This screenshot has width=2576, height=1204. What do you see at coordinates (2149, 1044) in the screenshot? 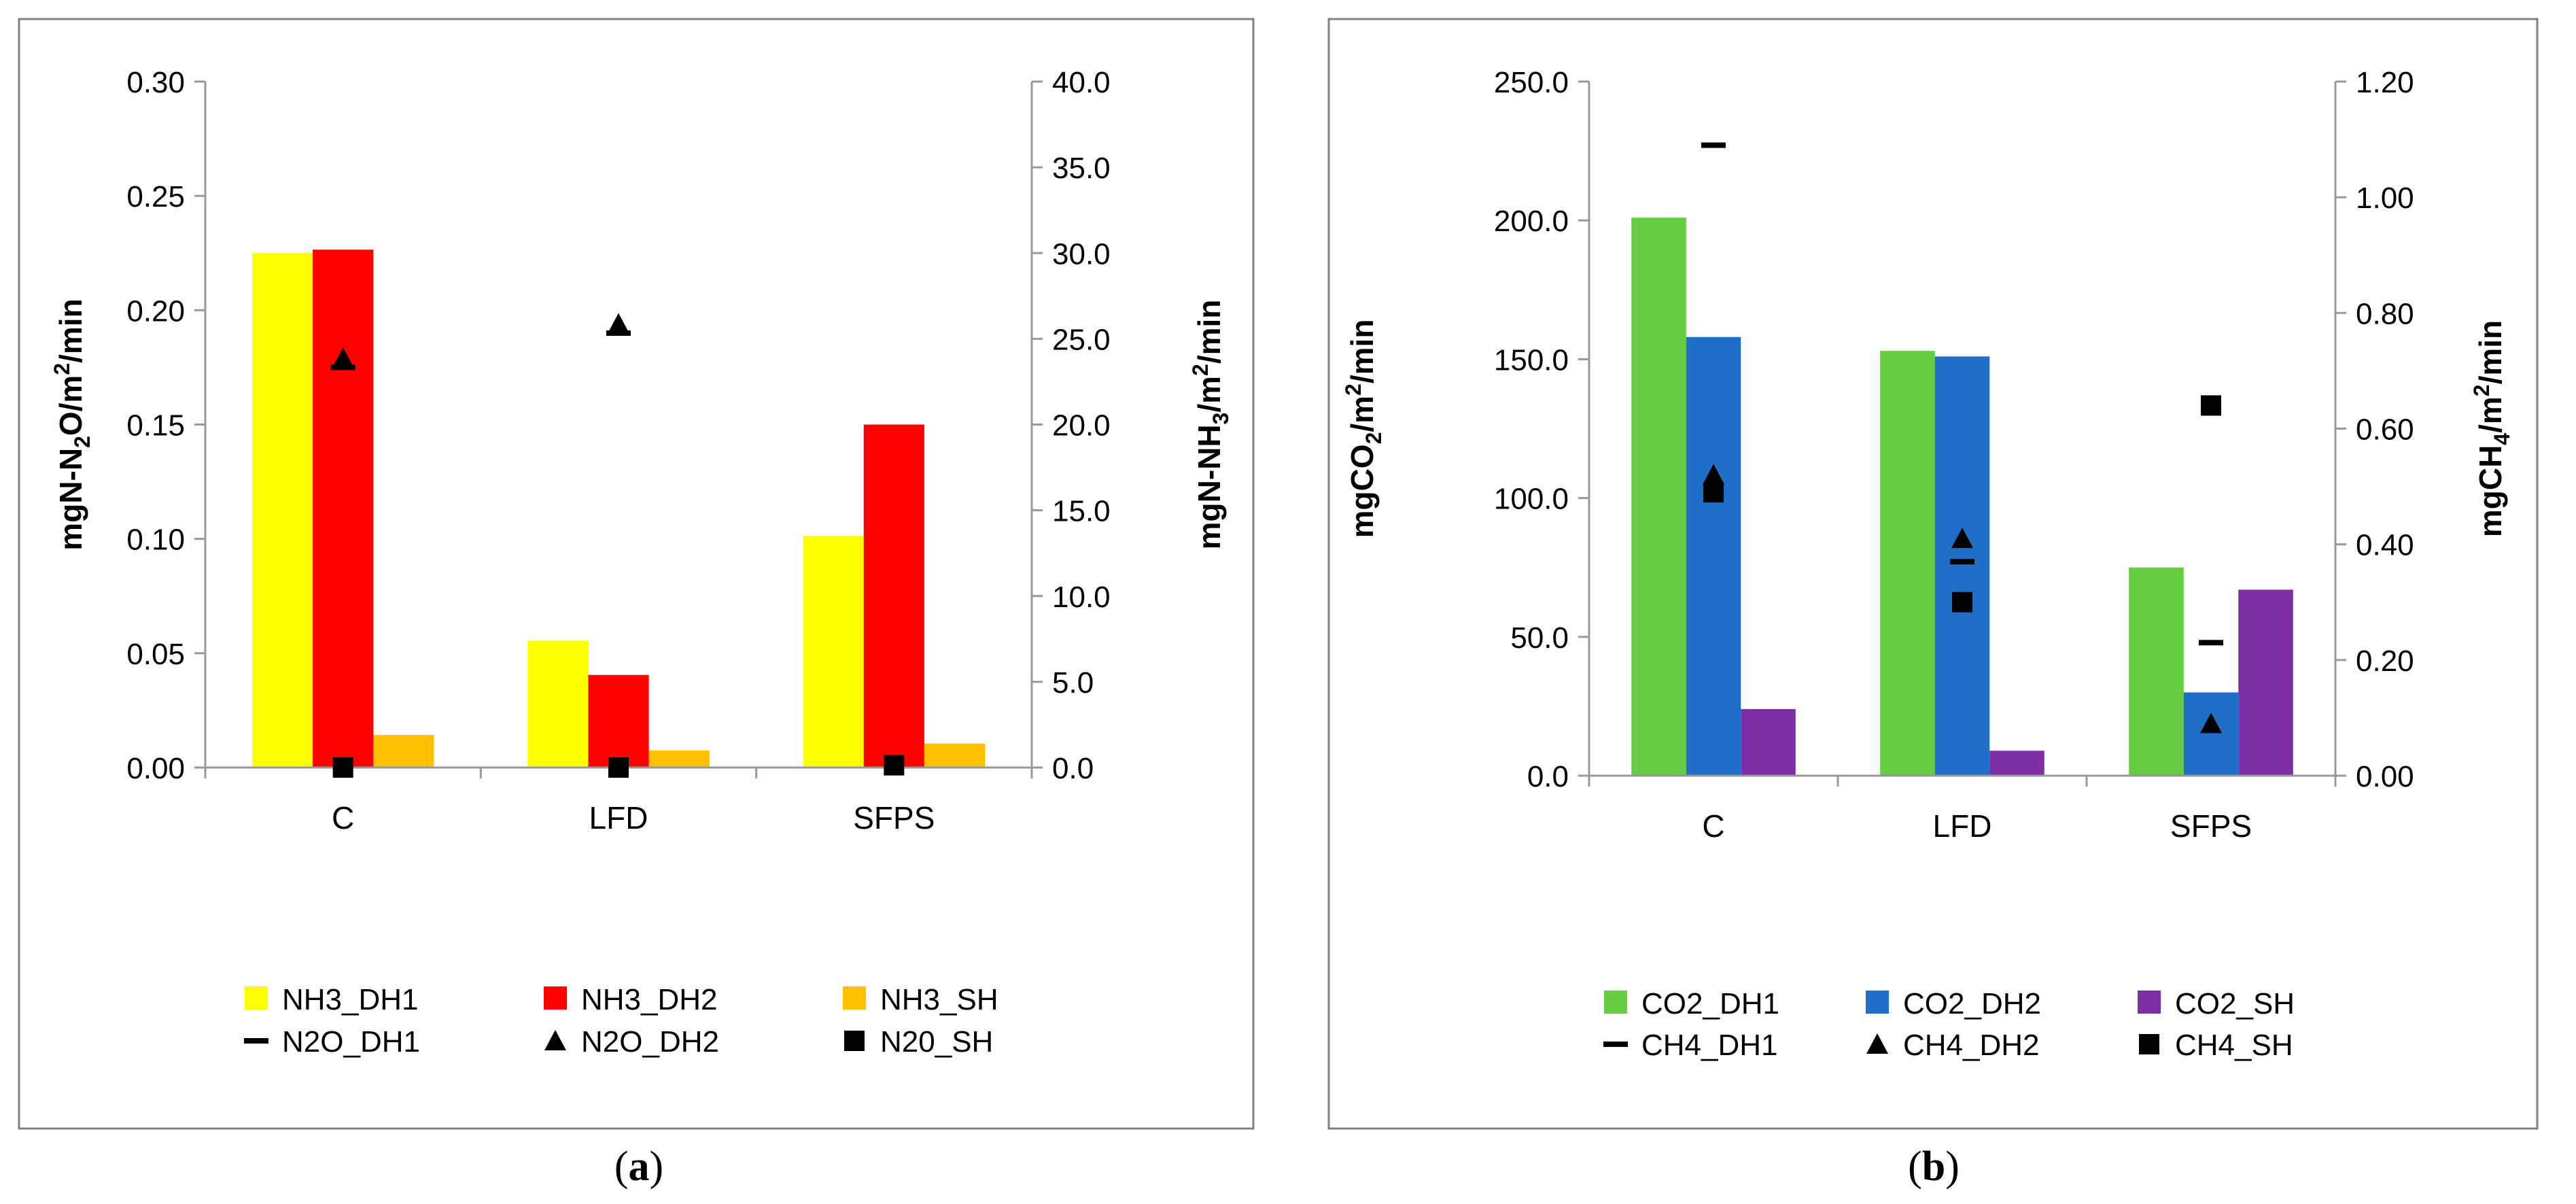
I see `legend-square-icon` at bounding box center [2149, 1044].